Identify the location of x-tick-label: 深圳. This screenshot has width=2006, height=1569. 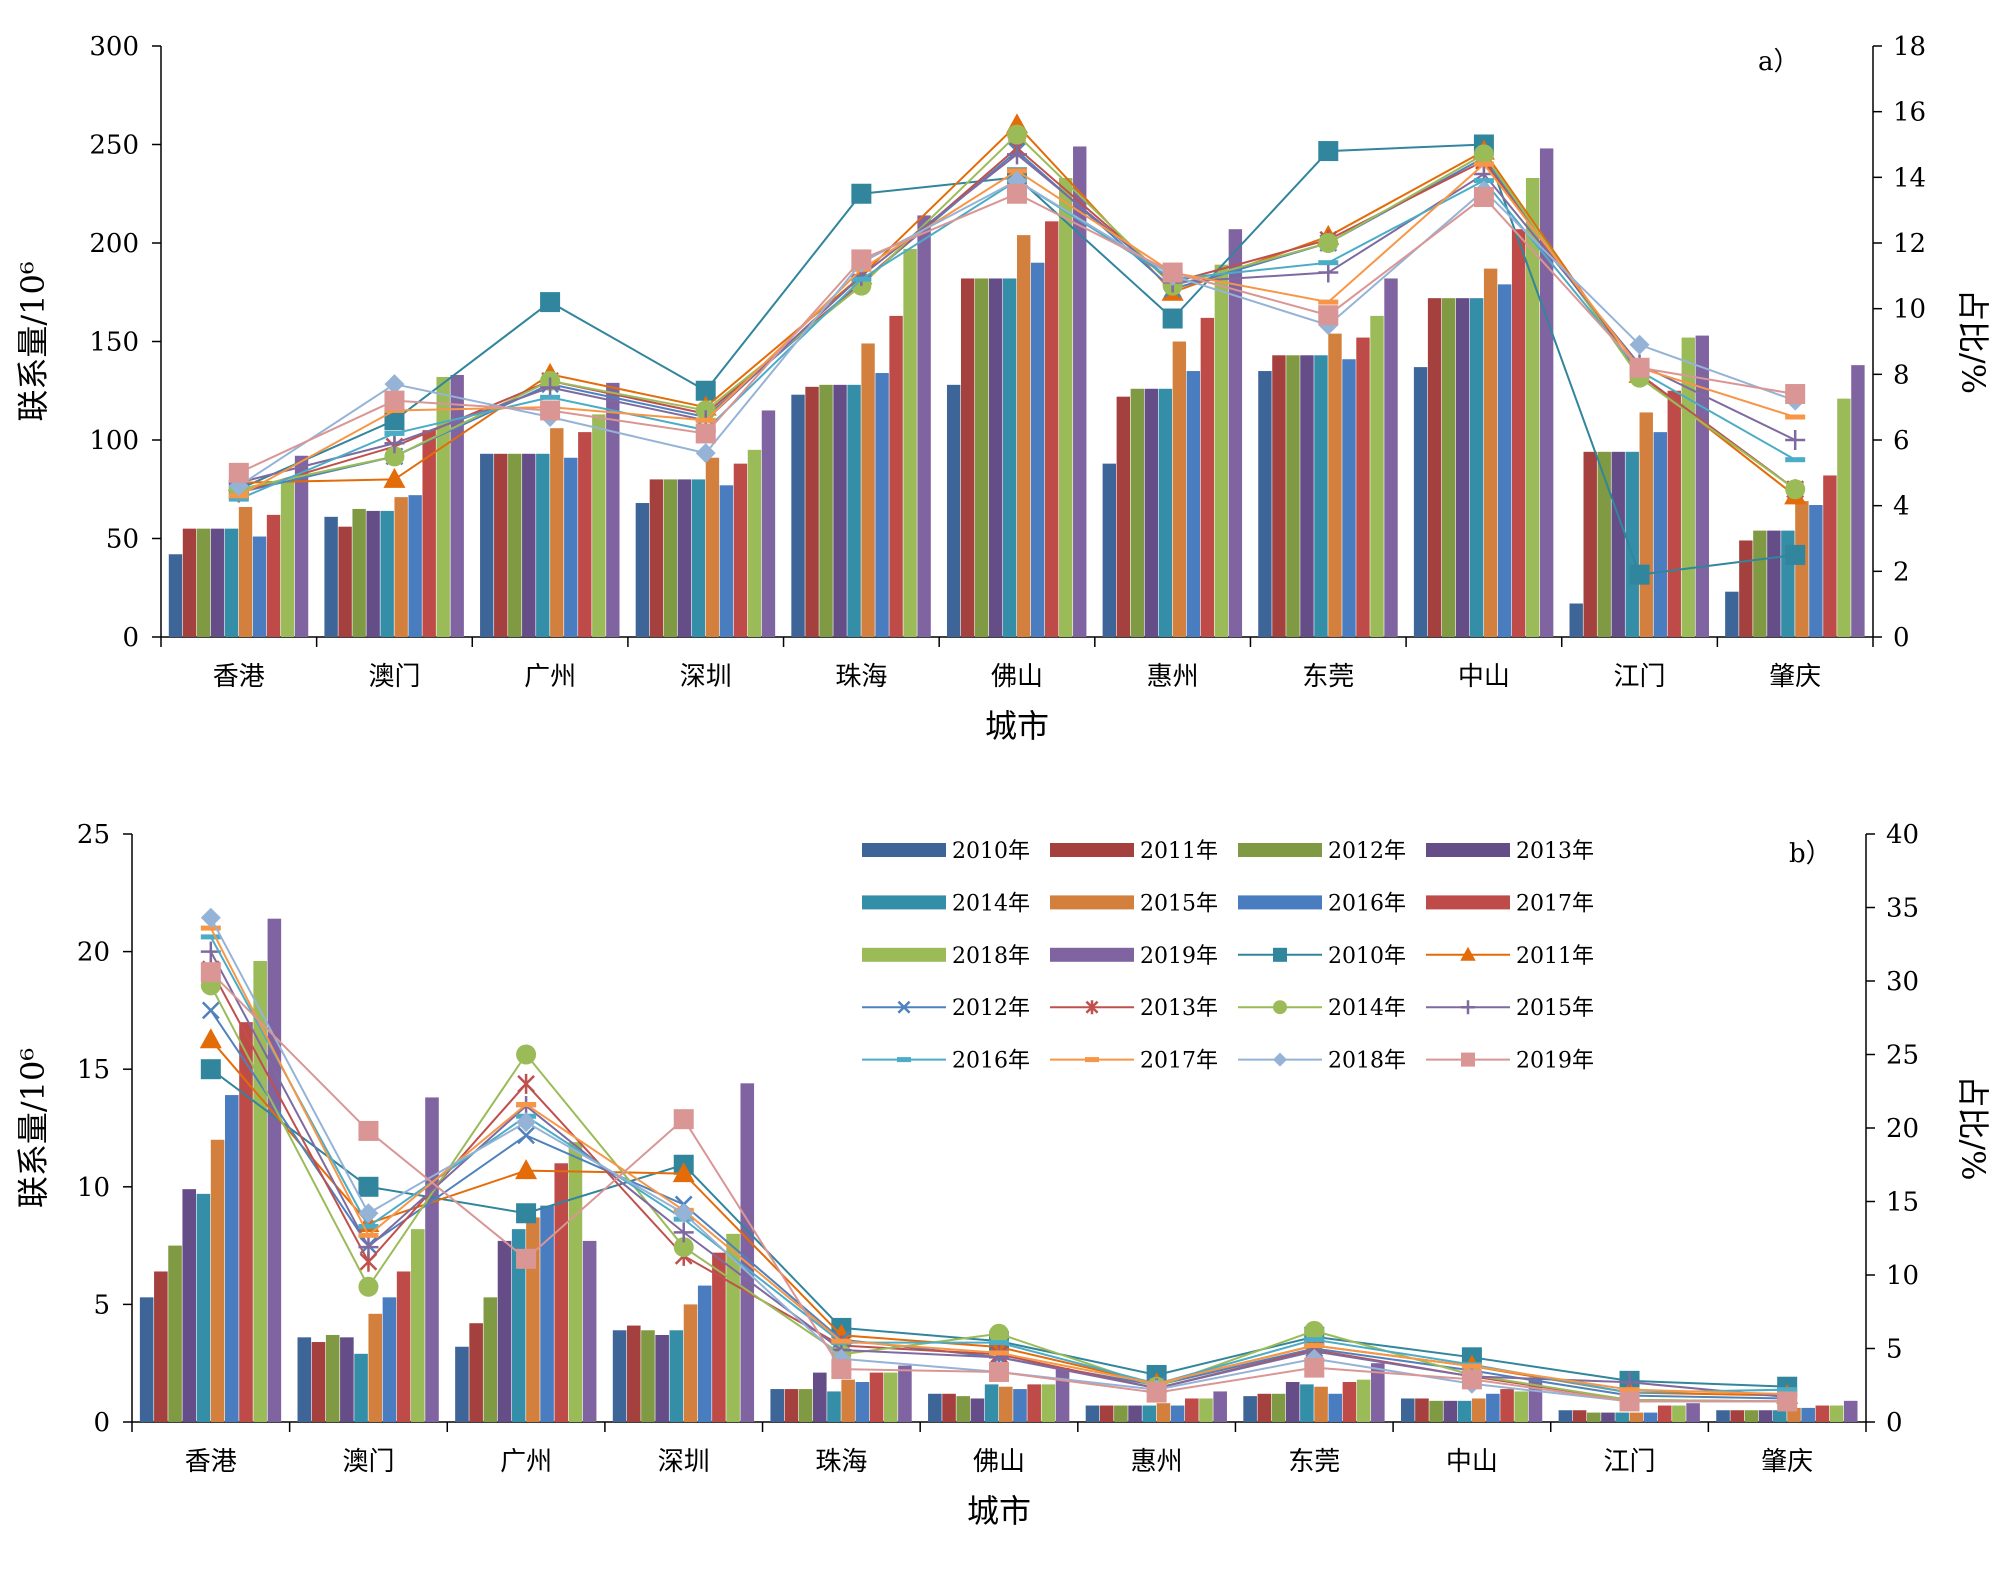
(684, 1462).